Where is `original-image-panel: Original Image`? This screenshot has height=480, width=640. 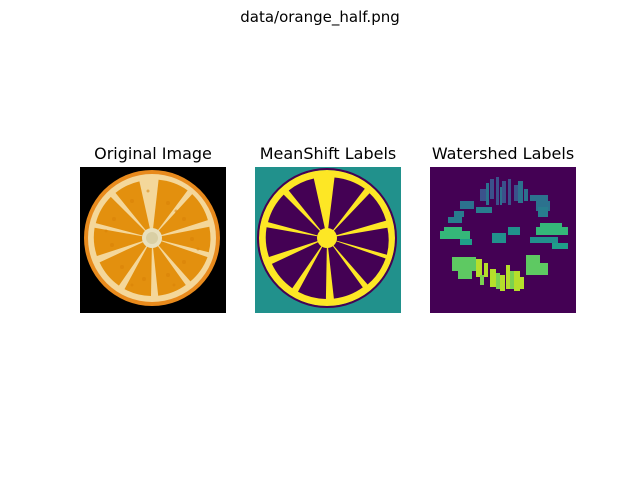
original-image-panel: Original Image is located at coordinates (153, 228).